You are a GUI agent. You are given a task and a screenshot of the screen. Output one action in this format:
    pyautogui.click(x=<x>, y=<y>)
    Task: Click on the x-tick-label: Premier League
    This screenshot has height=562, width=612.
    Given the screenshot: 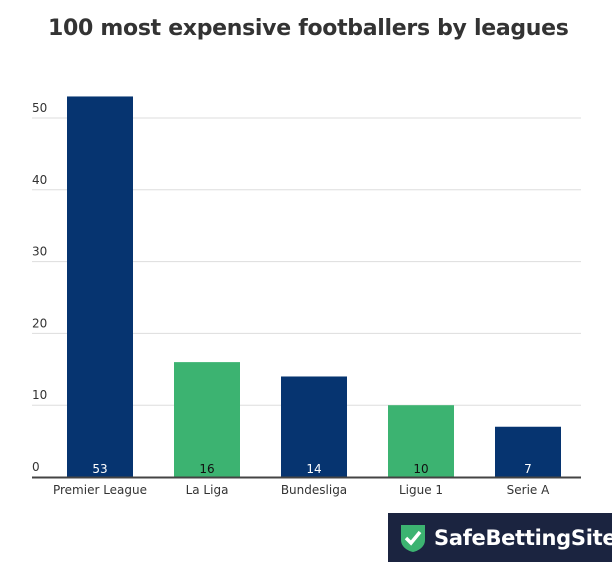 What is the action you would take?
    pyautogui.click(x=100, y=490)
    